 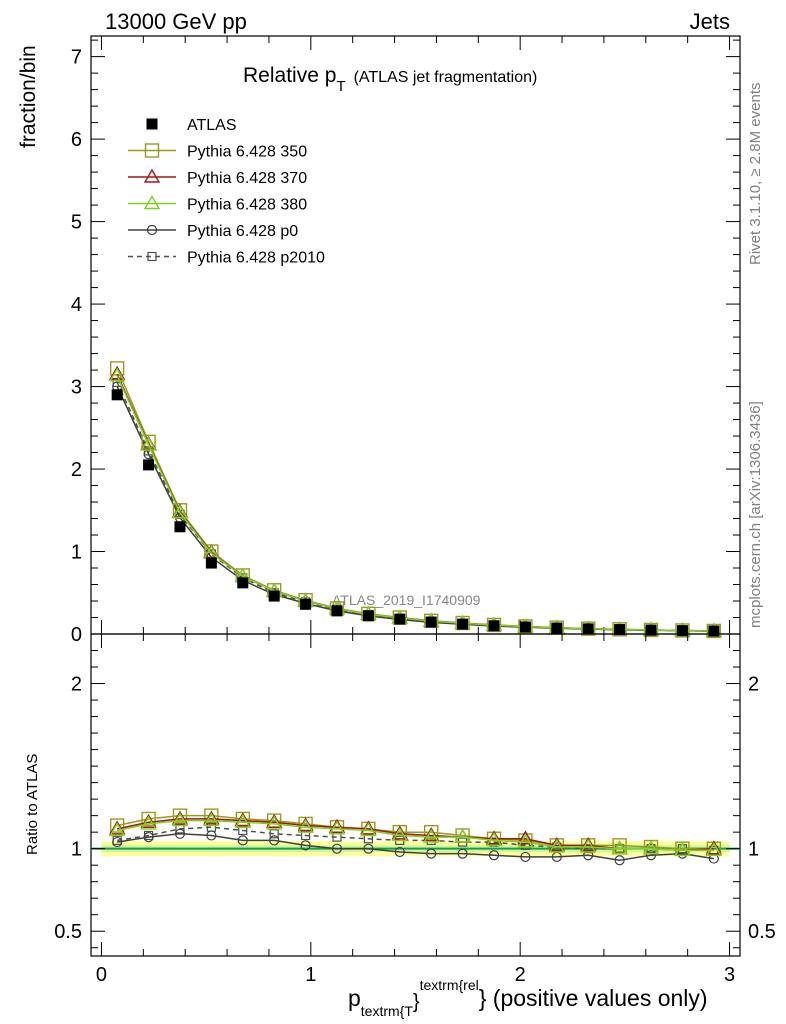 I want to click on legend-label: Pythia 6.428 380, so click(x=247, y=205).